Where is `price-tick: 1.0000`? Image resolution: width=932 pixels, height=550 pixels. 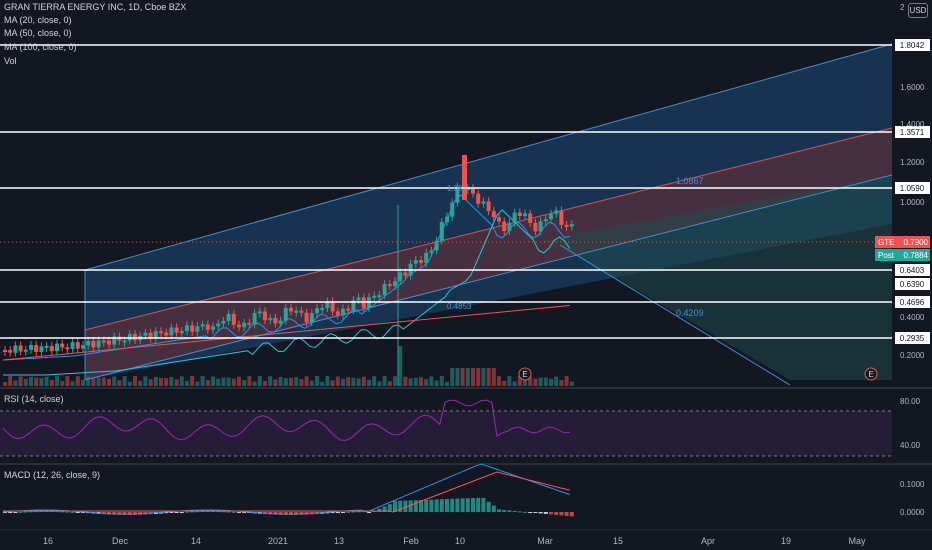 price-tick: 1.0000 is located at coordinates (912, 202).